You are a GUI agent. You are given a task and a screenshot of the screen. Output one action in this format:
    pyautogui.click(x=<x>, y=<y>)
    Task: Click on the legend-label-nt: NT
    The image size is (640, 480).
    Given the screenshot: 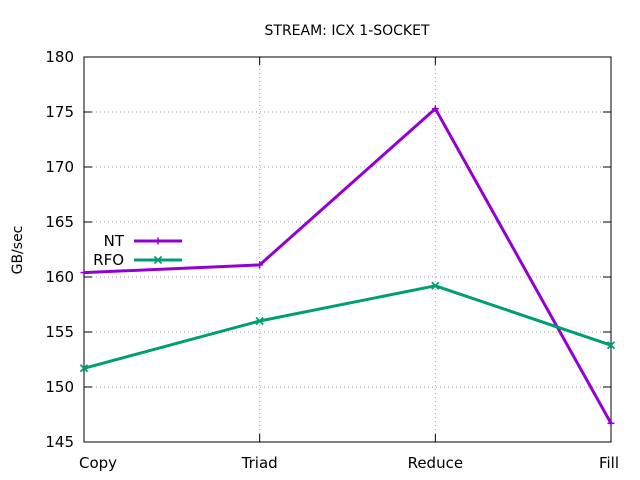 What is the action you would take?
    pyautogui.click(x=114, y=241)
    